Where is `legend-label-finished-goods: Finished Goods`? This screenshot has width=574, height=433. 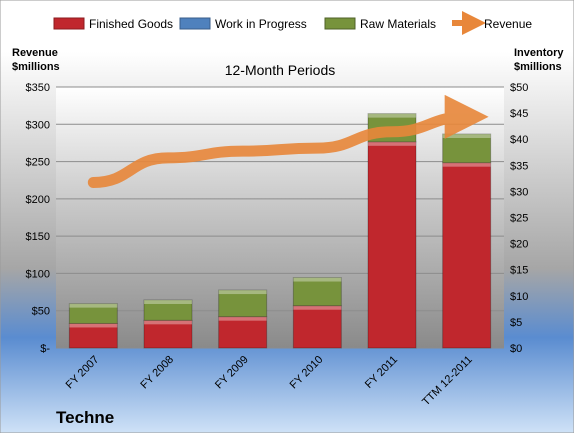 legend-label-finished-goods: Finished Goods is located at coordinates (131, 24).